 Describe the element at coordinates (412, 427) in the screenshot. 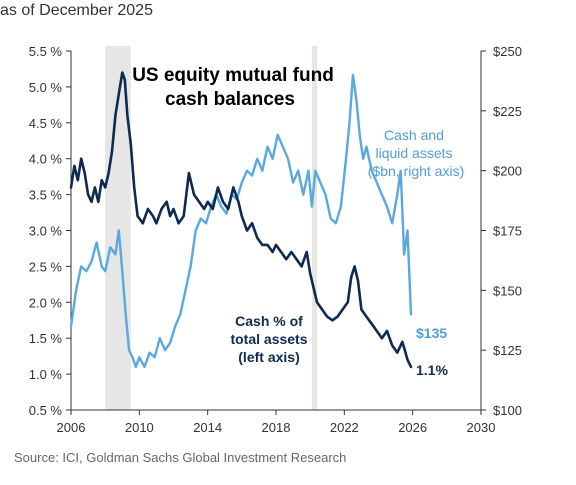

I see `x-tick-label: 2026` at that location.